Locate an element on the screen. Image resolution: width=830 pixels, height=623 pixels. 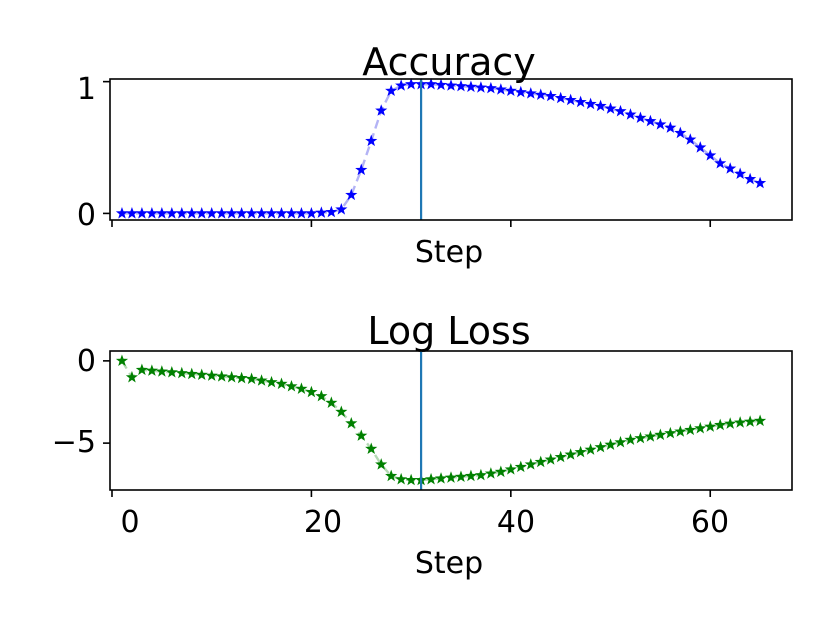
log-loss-xtick-label: 0 is located at coordinates (129, 522).